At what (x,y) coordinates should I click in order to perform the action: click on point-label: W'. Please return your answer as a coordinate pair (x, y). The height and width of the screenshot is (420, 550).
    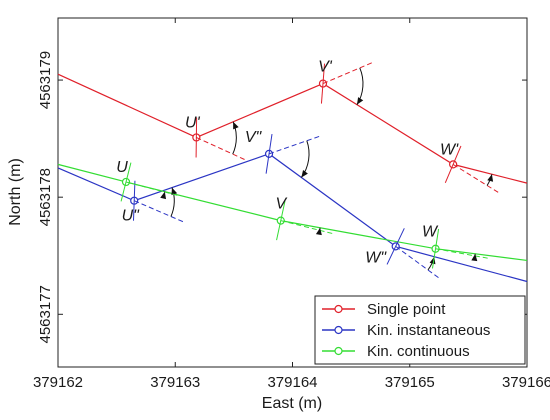
    Looking at the image, I should click on (449, 149).